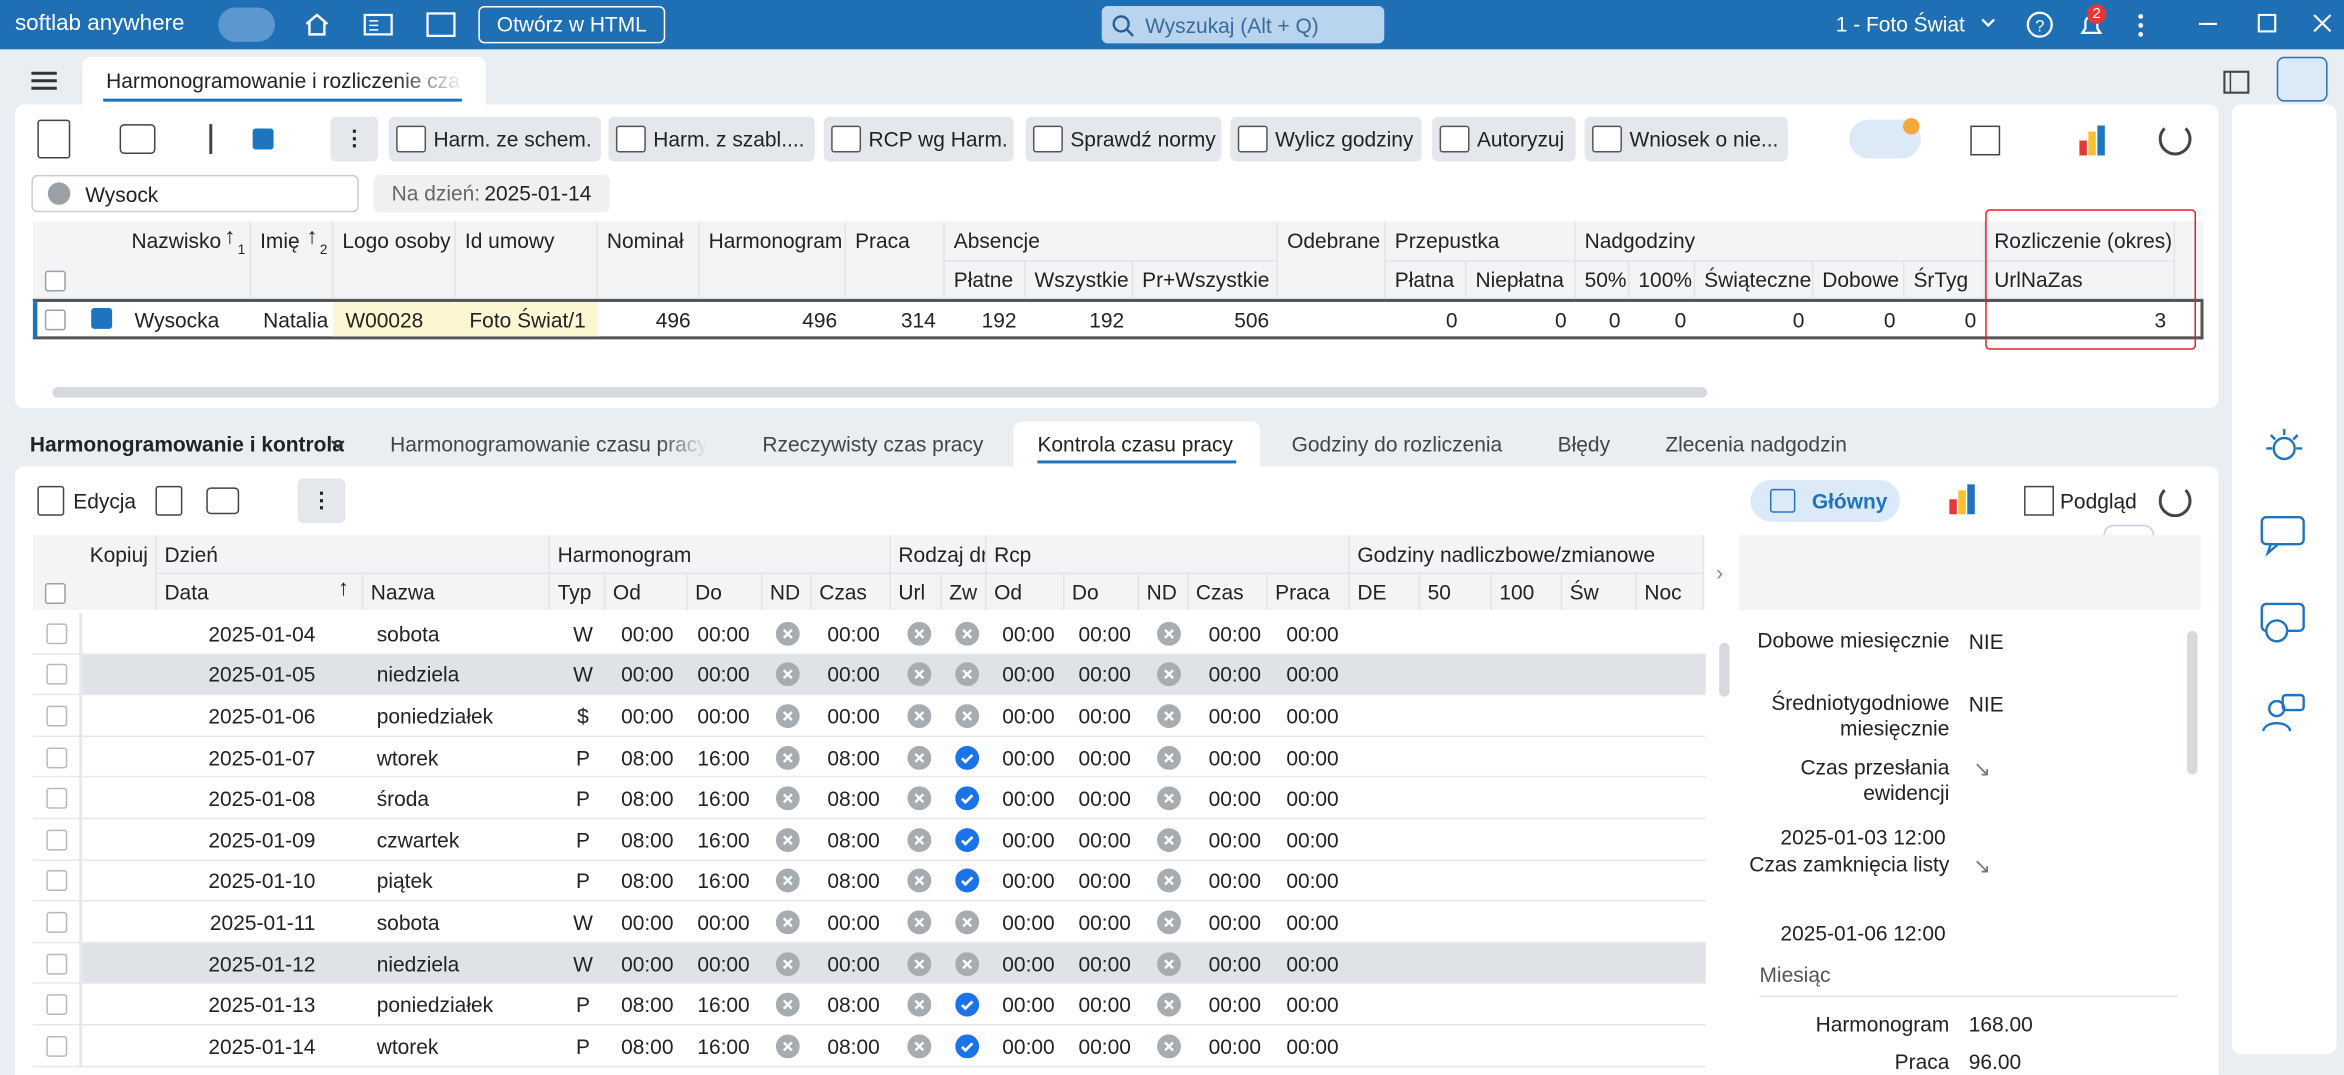 The image size is (2344, 1075). What do you see at coordinates (316, 24) in the screenshot?
I see `home-icon` at bounding box center [316, 24].